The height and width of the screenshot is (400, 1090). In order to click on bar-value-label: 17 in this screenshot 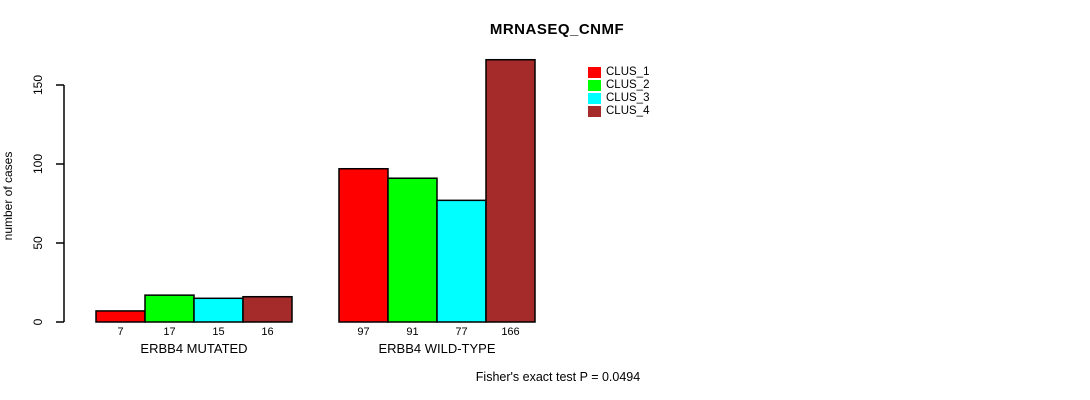, I will do `click(169, 332)`.